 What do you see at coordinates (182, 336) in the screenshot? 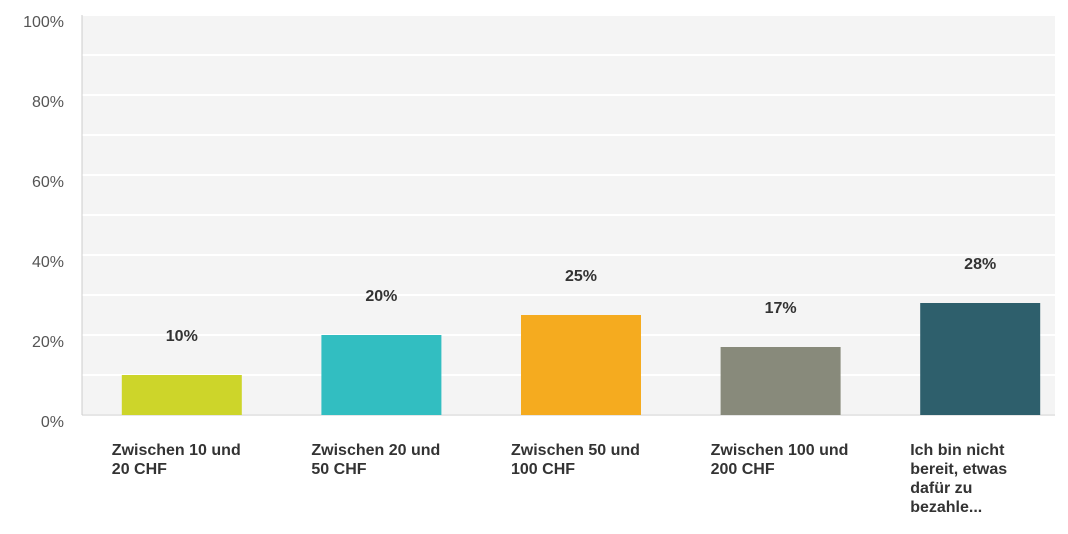
I see `data-label: 10%` at bounding box center [182, 336].